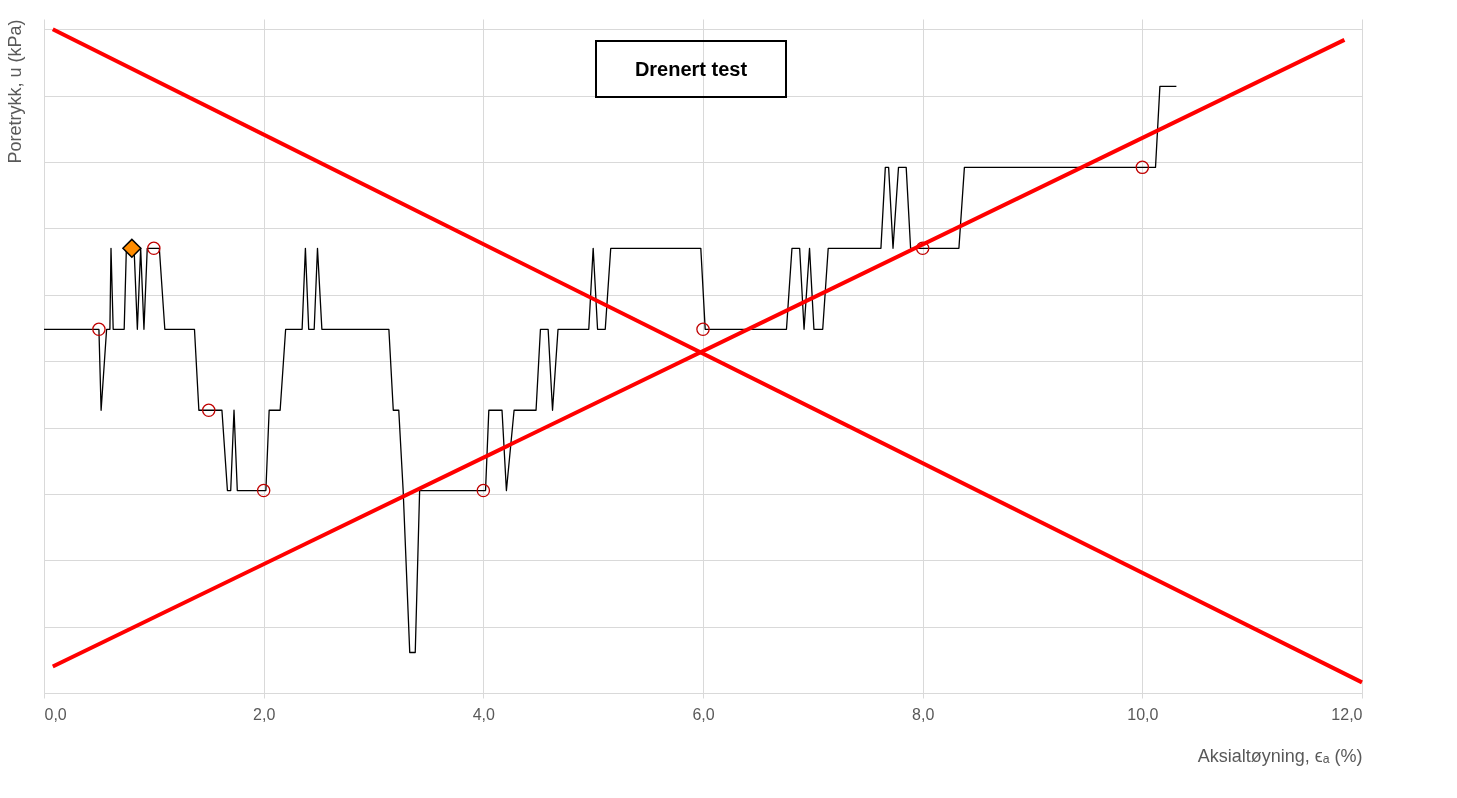  Describe the element at coordinates (691, 69) in the screenshot. I see `annotation: Drenert test` at that location.